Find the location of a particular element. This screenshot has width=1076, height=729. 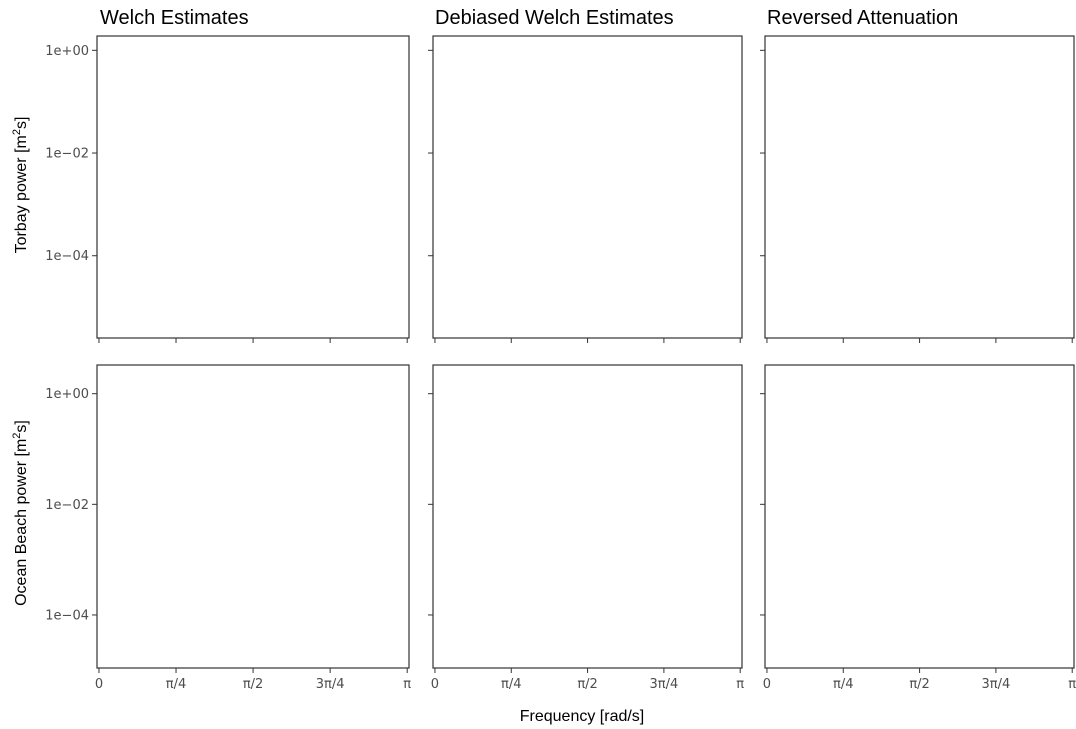

ylabel-torbay-sup: 2 is located at coordinates (17, 132).